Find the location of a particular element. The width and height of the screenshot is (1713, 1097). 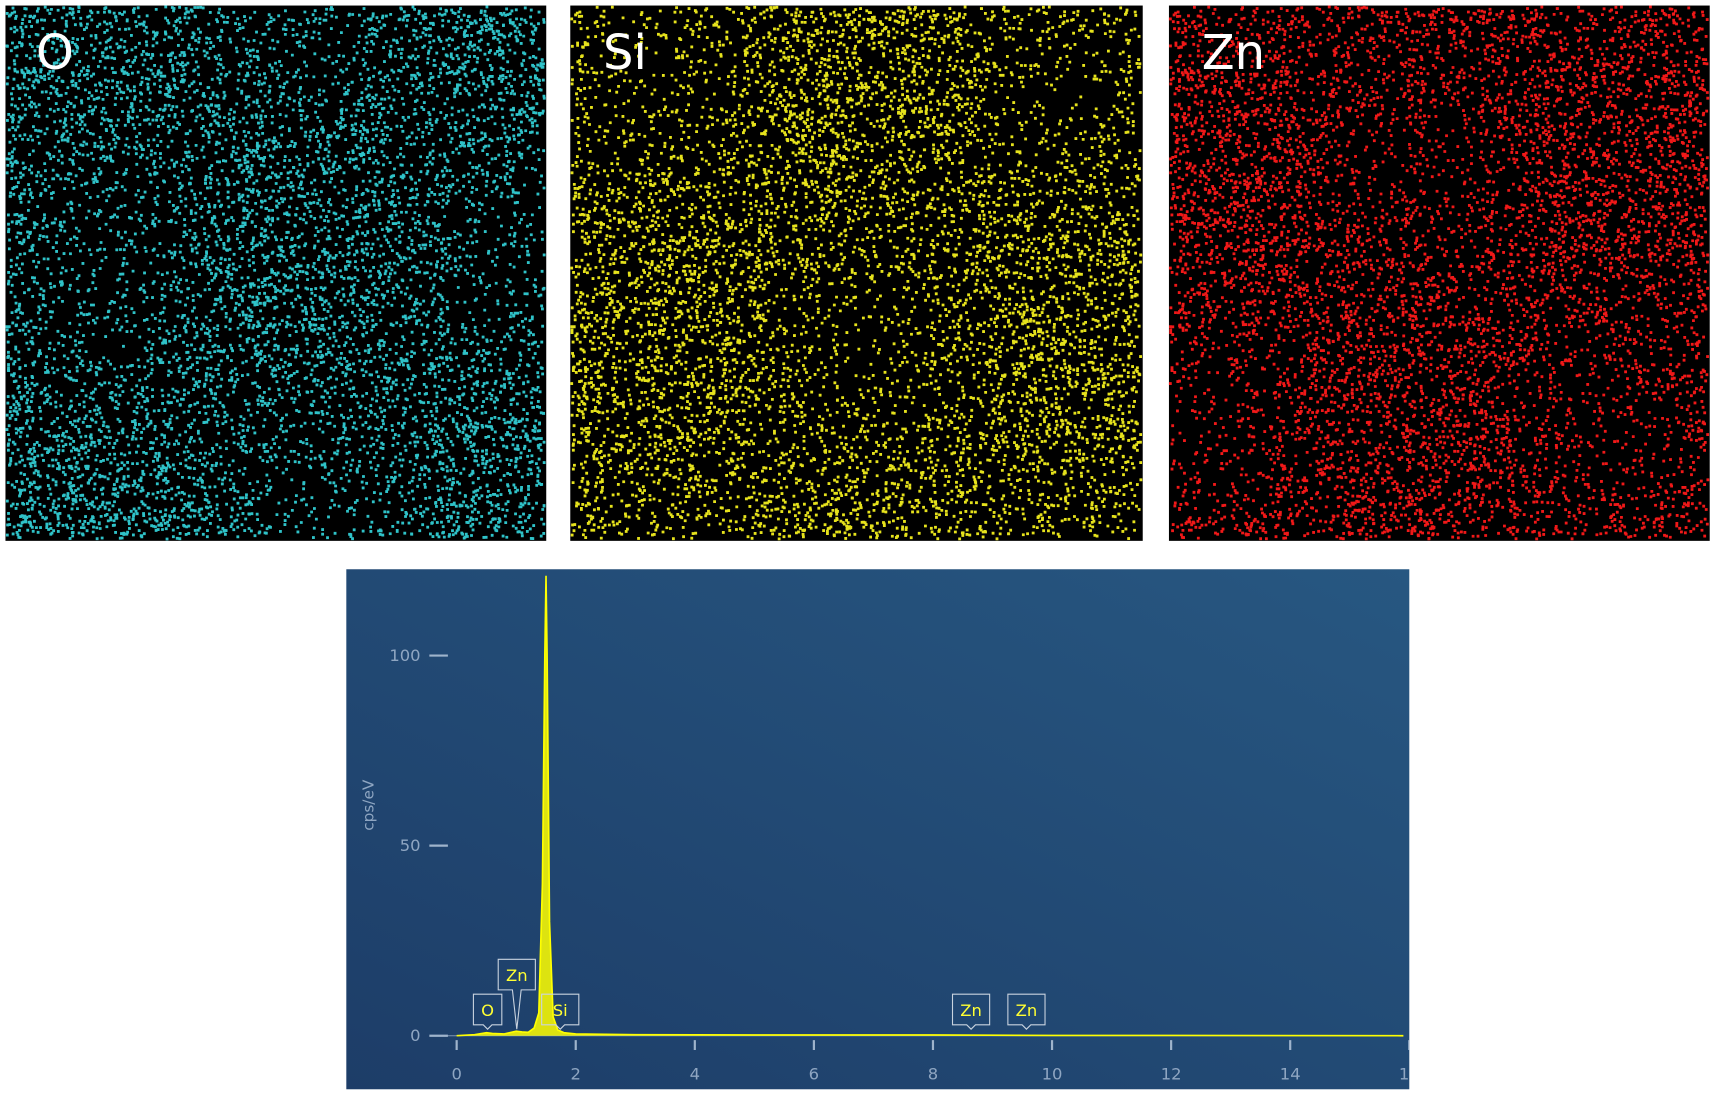

map-label: Si is located at coordinates (625, 53).